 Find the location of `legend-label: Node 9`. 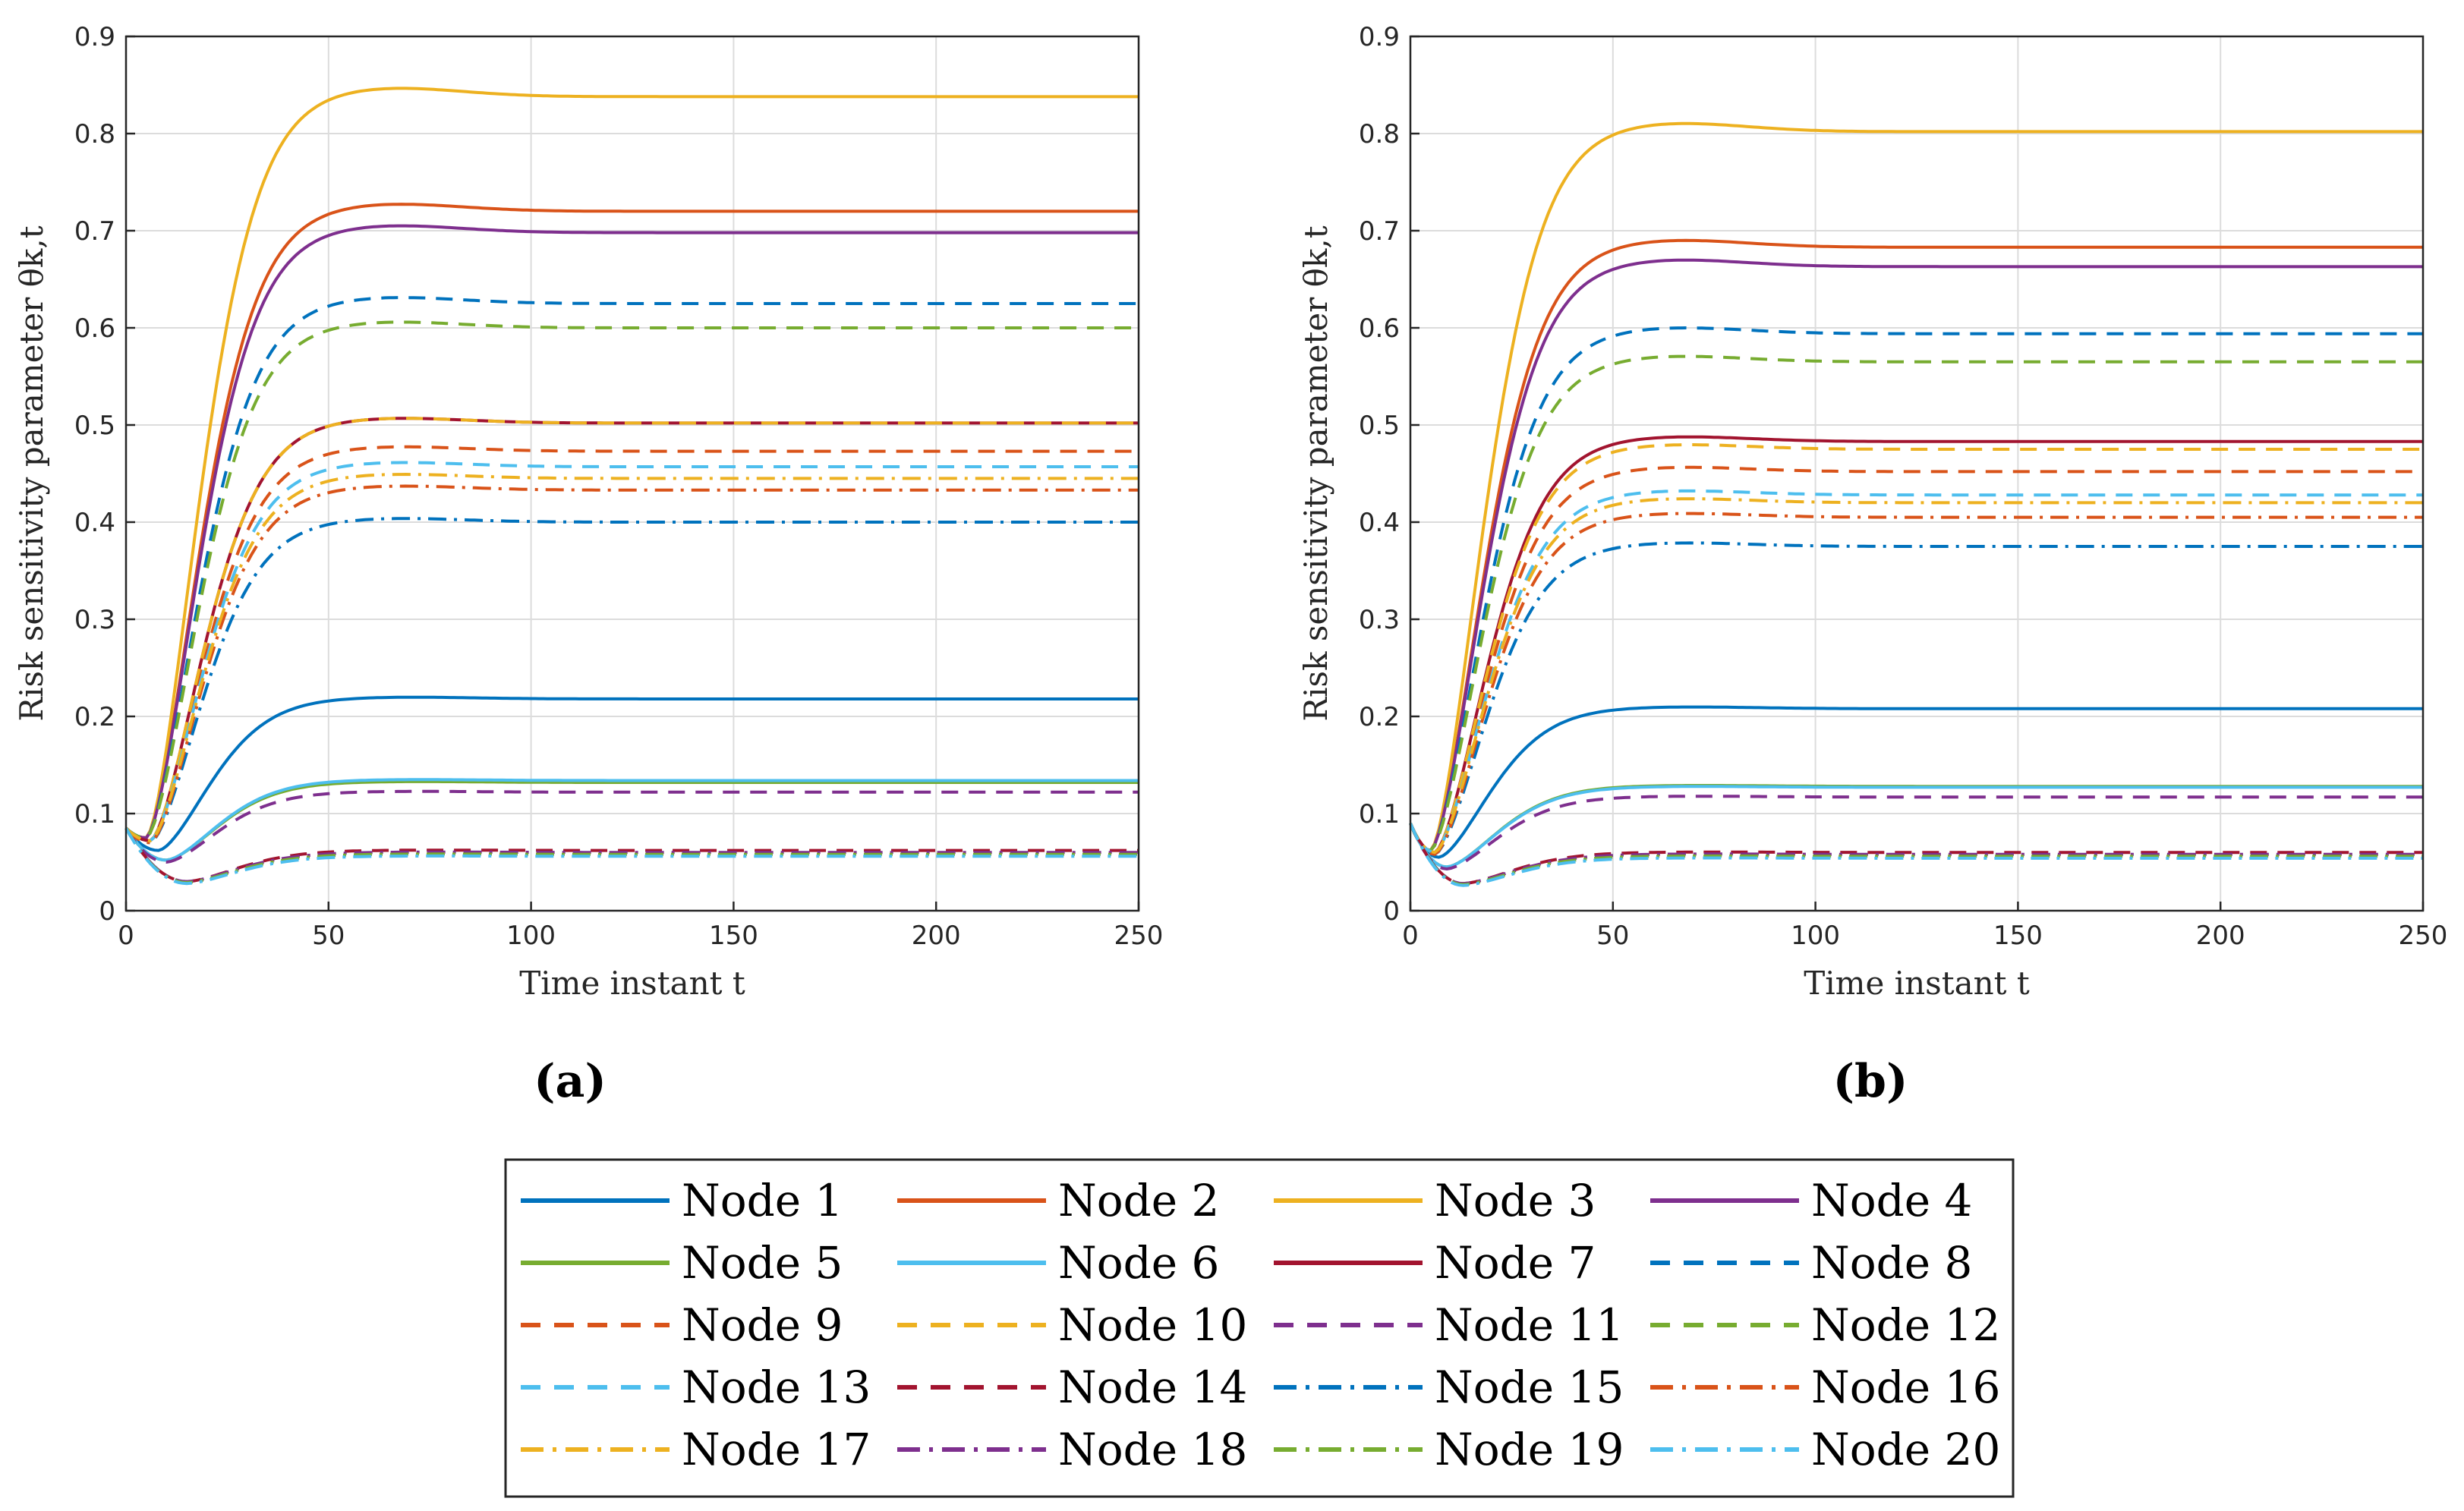

legend-label: Node 9 is located at coordinates (762, 1325).